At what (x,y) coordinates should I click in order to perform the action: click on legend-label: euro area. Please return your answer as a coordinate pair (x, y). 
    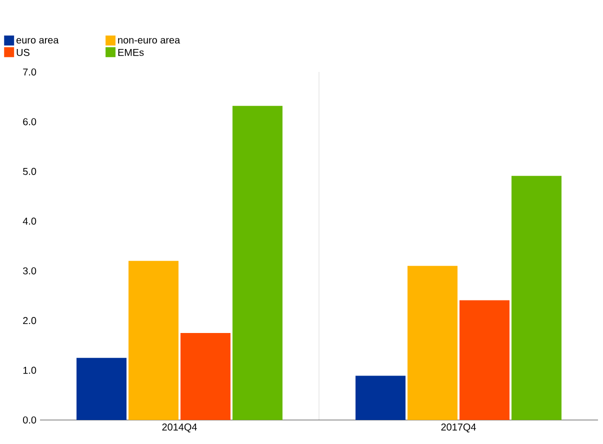
    Looking at the image, I should click on (37, 41).